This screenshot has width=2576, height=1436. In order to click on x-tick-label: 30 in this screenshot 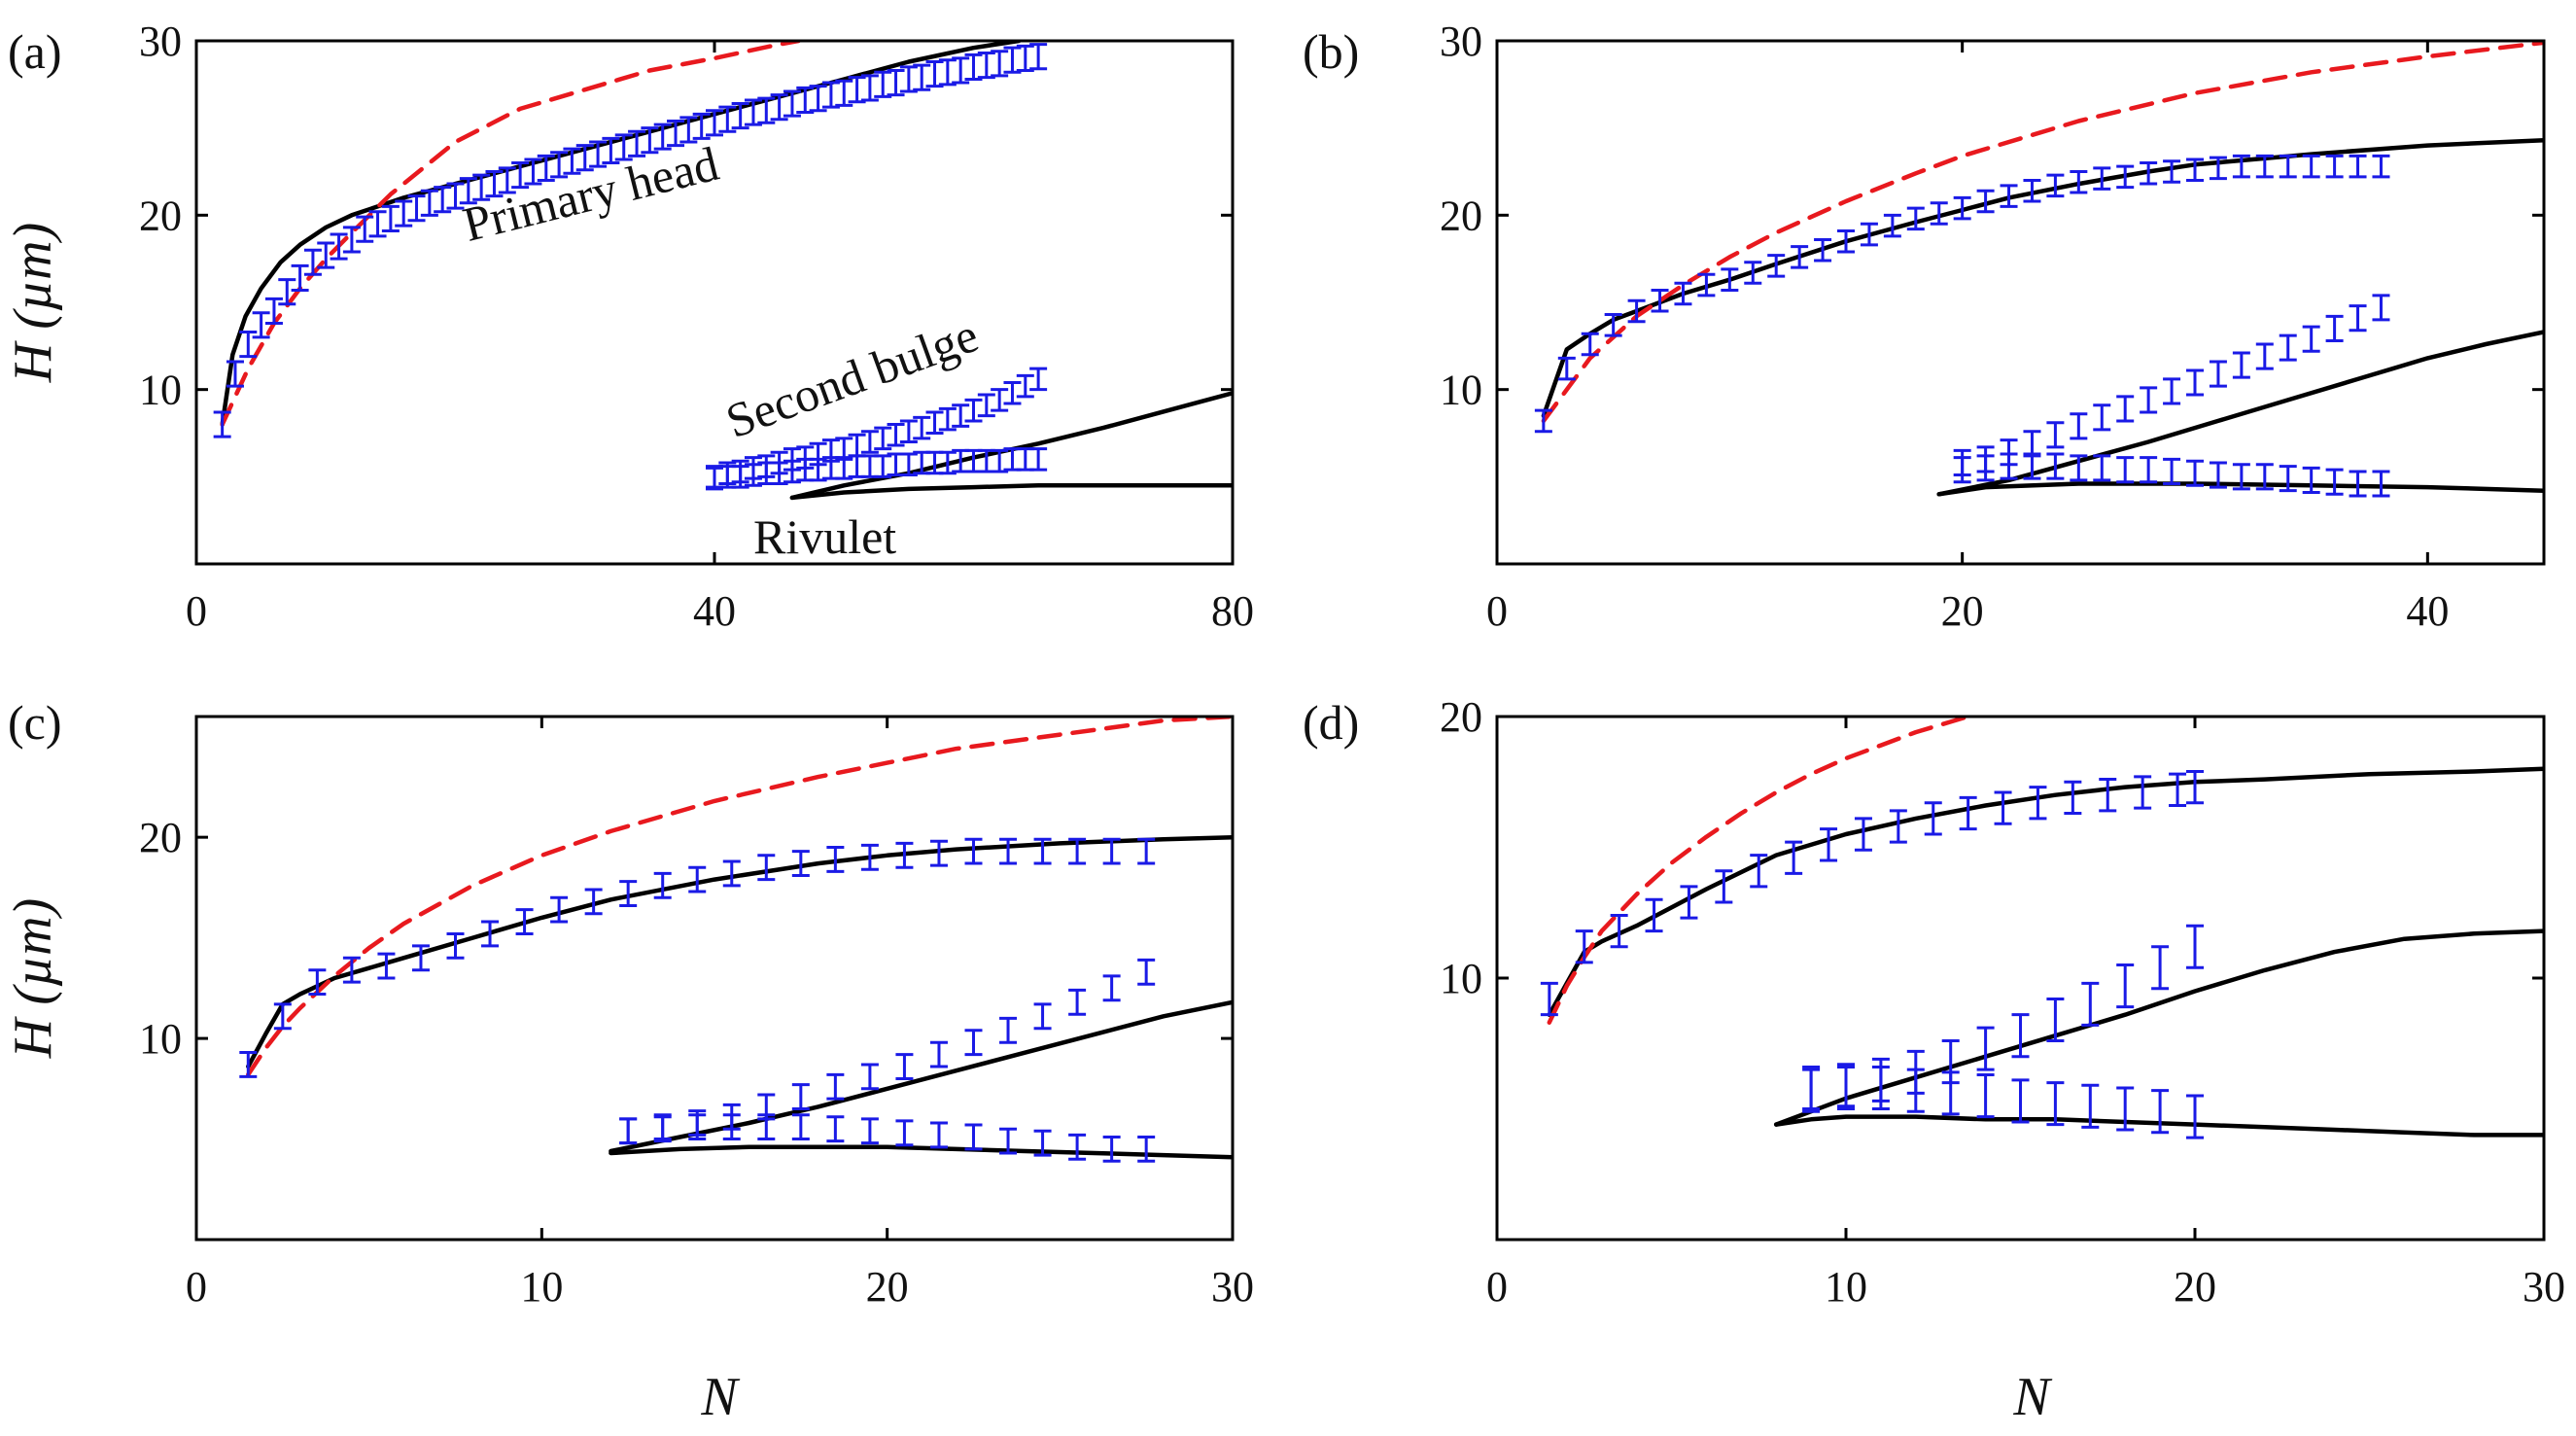, I will do `click(1233, 1287)`.